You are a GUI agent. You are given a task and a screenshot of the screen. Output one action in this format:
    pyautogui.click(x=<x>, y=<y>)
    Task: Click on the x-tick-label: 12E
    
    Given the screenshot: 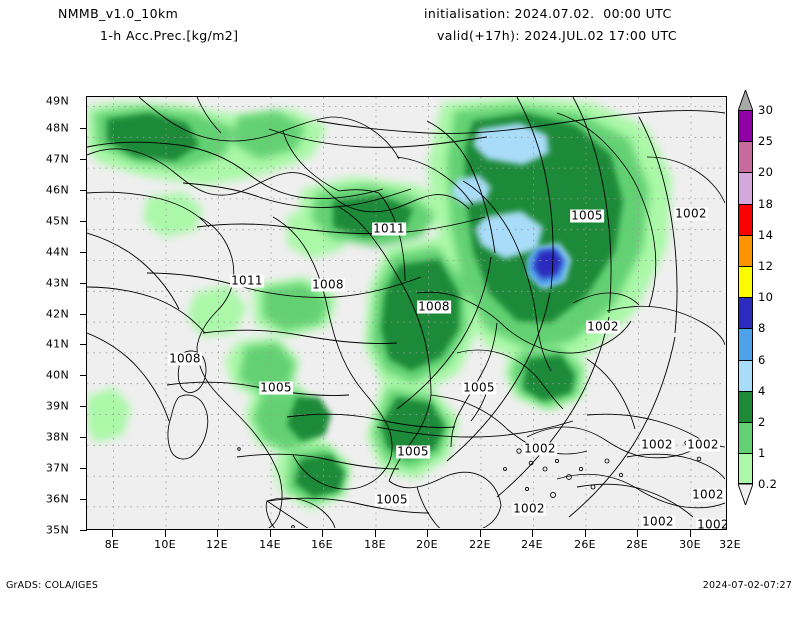 What is the action you would take?
    pyautogui.click(x=217, y=544)
    